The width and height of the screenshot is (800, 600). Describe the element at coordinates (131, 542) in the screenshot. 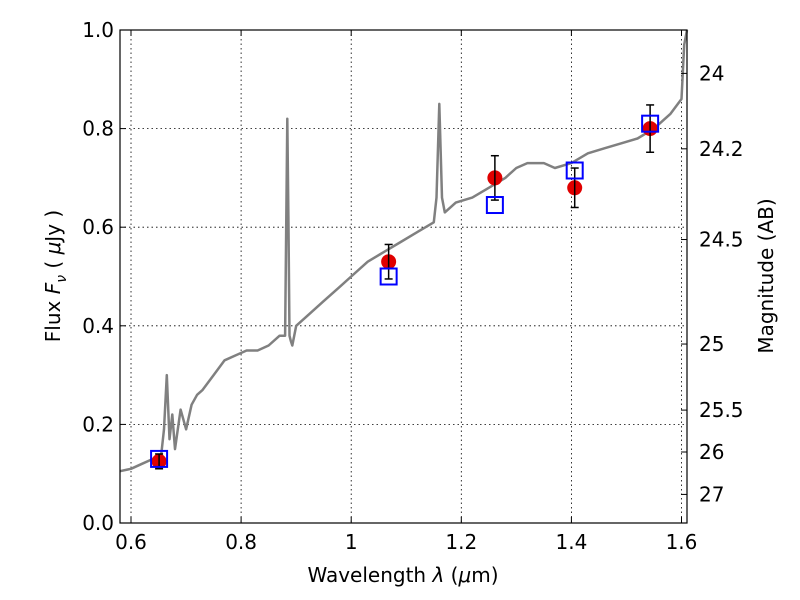

I see `x-tick-label: 0.6` at that location.